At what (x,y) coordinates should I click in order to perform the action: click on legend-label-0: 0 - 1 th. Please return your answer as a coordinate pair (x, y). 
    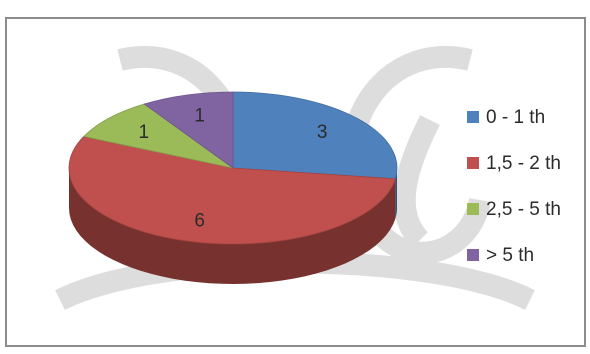
    Looking at the image, I should click on (515, 117).